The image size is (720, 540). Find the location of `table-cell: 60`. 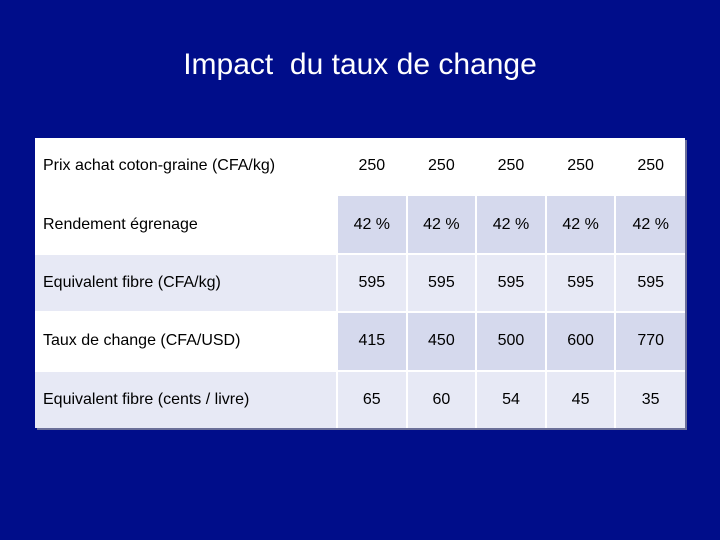

table-cell: 60 is located at coordinates (441, 398).